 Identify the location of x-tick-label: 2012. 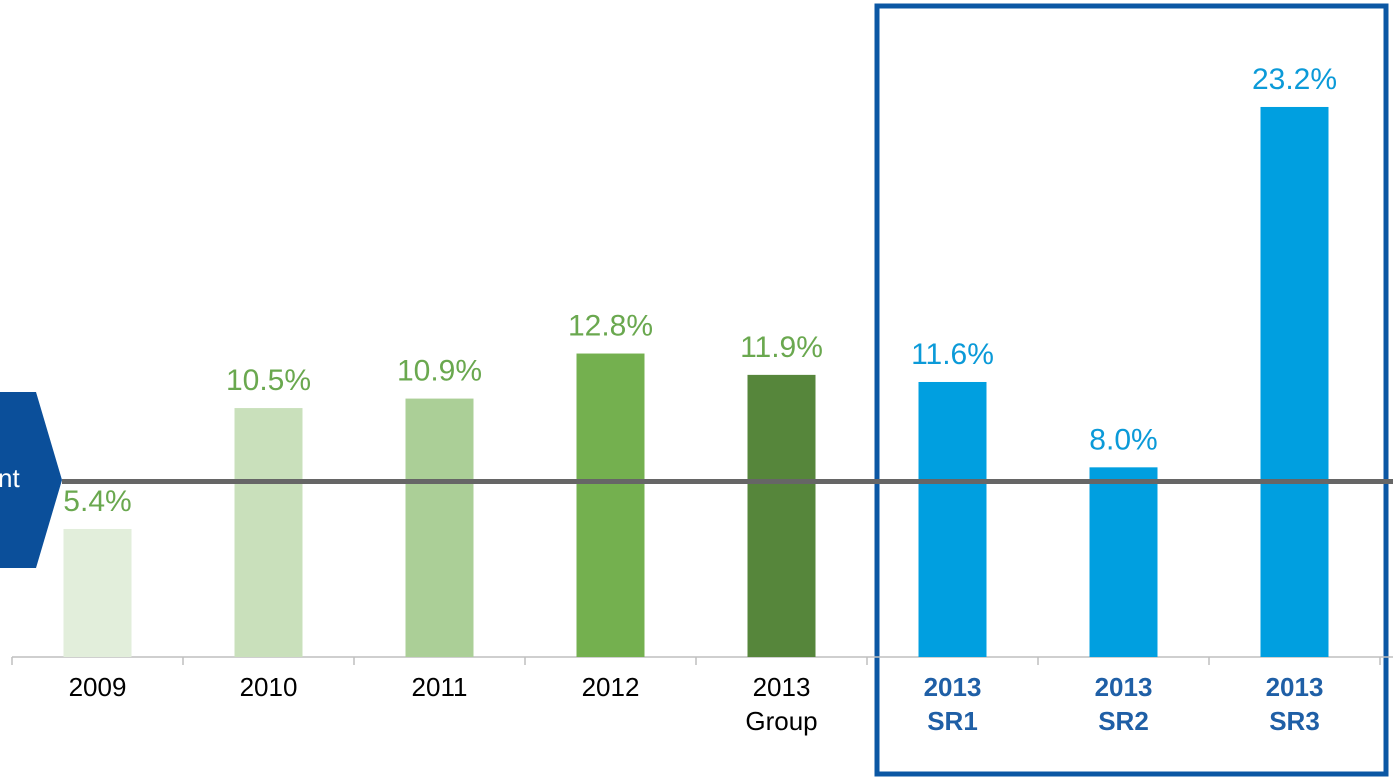
(610, 687).